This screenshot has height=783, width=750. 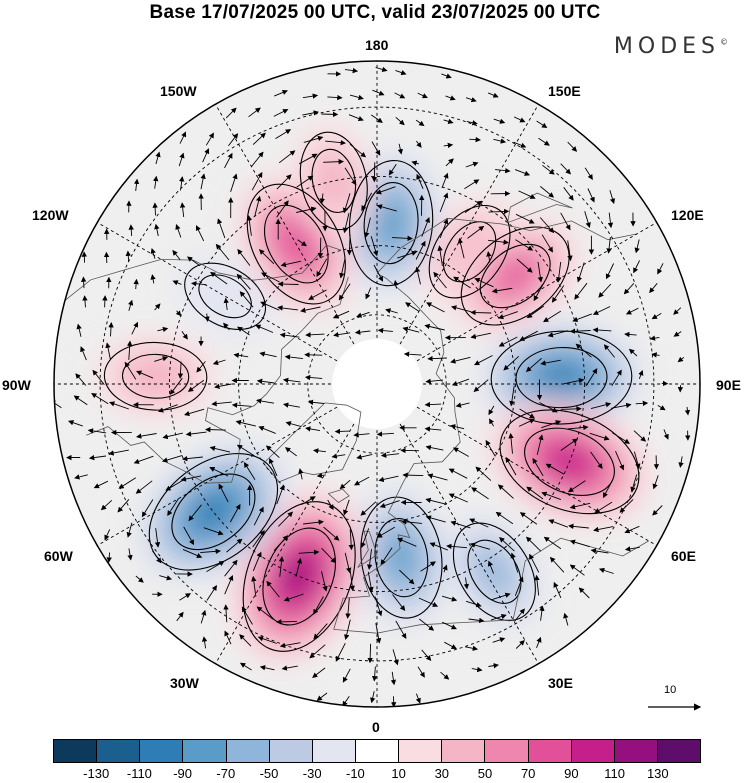 I want to click on colorbar, so click(x=377, y=751).